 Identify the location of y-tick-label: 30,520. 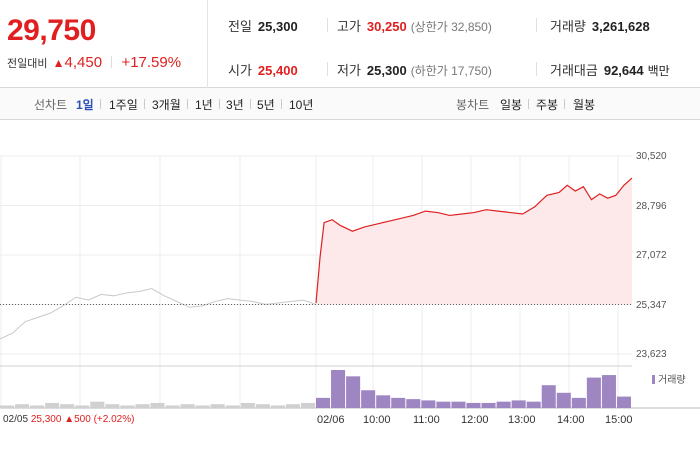
(651, 156).